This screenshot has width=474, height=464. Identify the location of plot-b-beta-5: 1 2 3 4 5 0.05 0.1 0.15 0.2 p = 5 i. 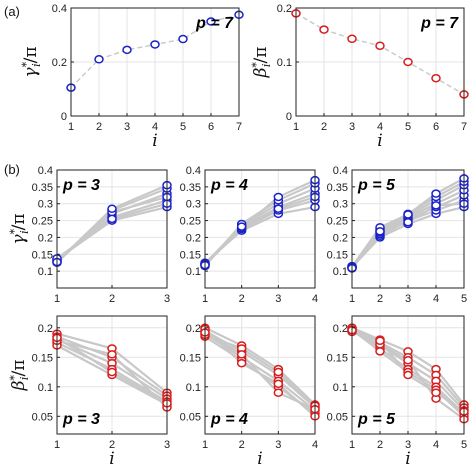
(398, 389).